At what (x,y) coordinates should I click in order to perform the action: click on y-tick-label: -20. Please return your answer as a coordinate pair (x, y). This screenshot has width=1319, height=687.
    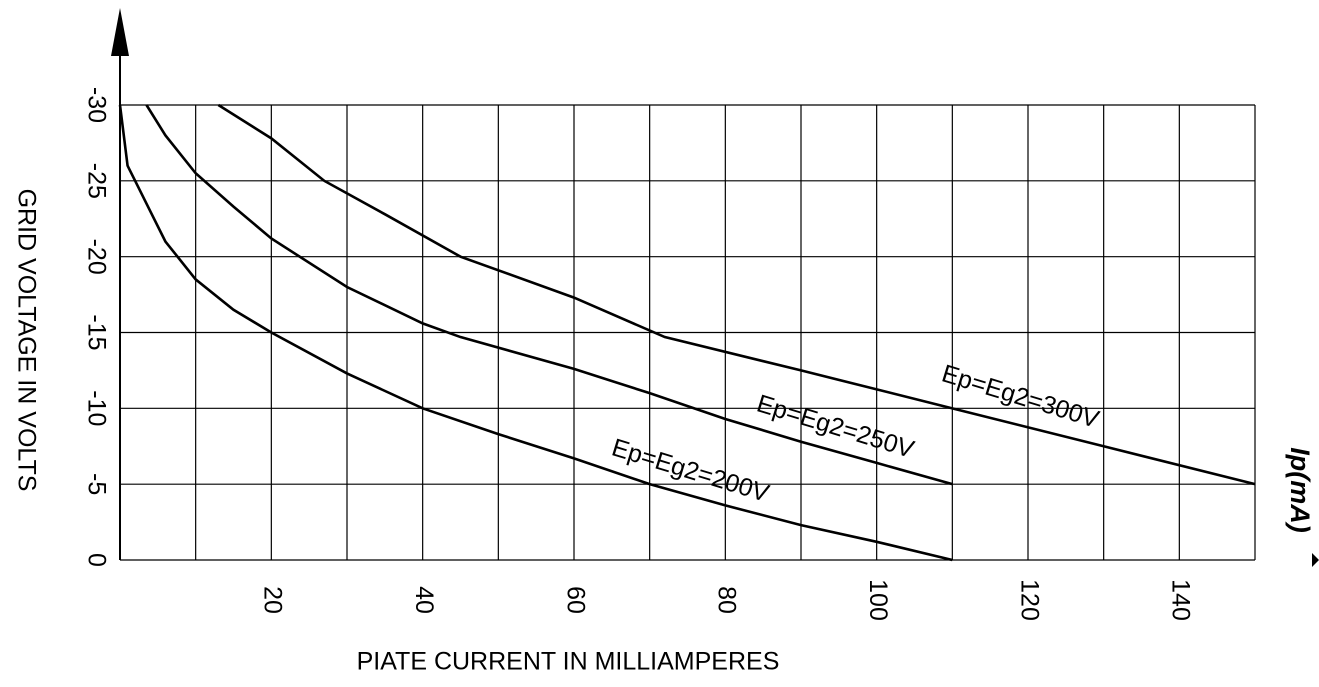
    Looking at the image, I should click on (96, 257).